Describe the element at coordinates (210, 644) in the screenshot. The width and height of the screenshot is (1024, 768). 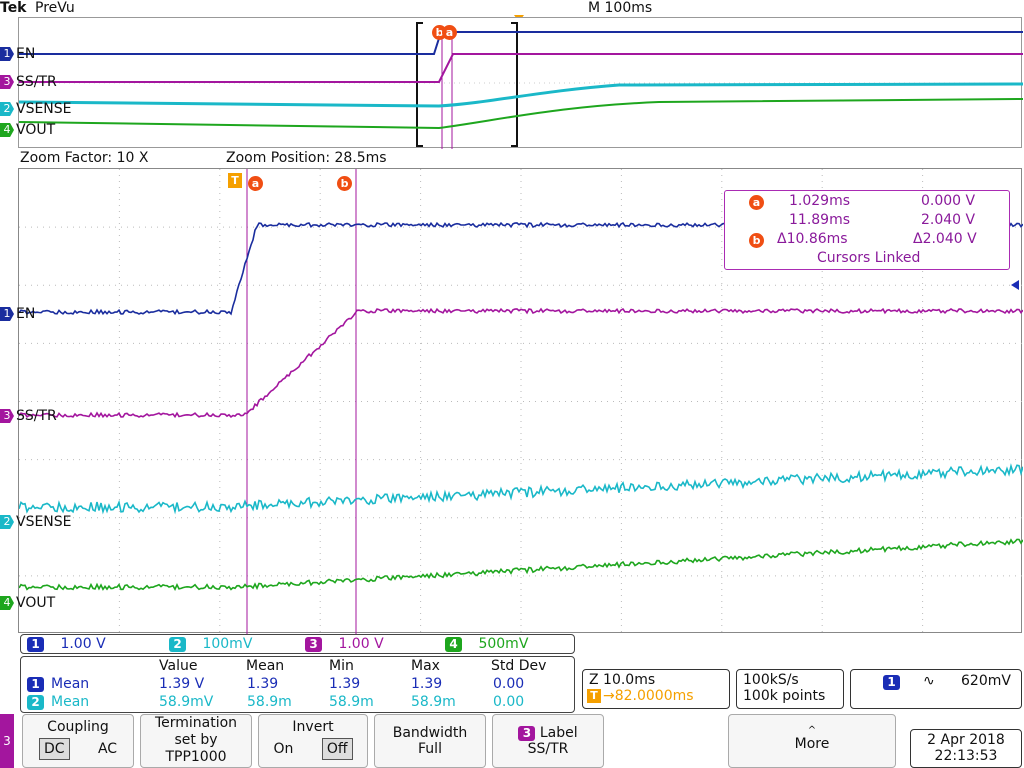
I see `scale-ch2: 2 100mV` at that location.